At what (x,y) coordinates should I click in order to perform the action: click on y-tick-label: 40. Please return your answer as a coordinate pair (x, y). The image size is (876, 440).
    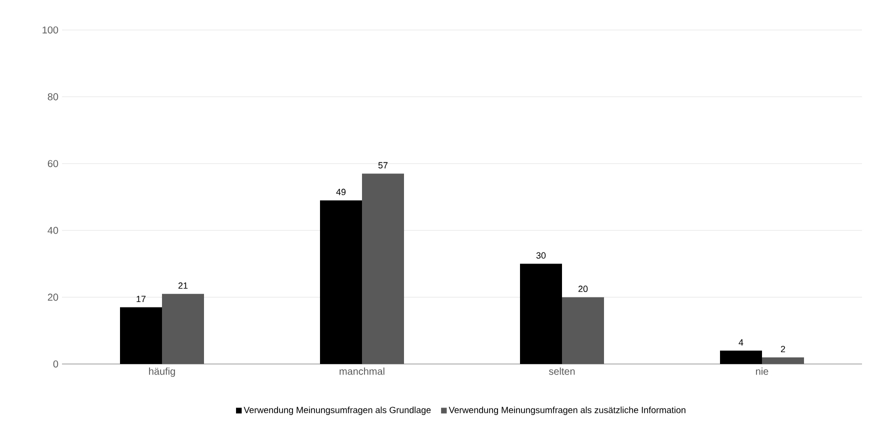
    Looking at the image, I should click on (53, 230).